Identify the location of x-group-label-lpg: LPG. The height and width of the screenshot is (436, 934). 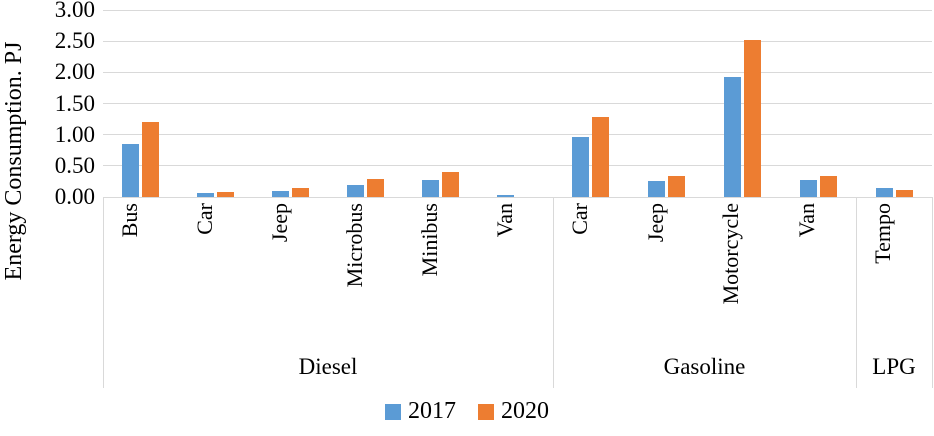
(894, 366).